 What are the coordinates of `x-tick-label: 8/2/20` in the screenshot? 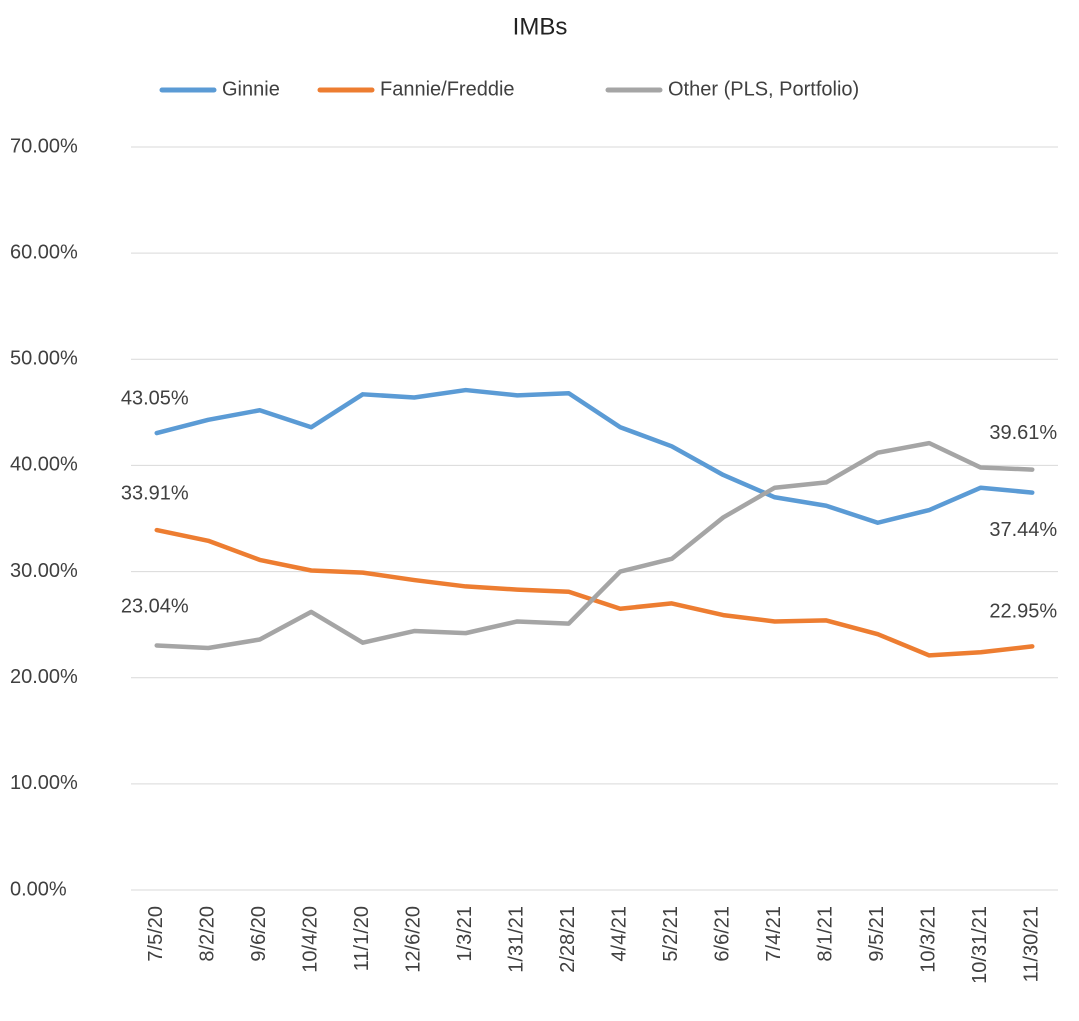 It's located at (208, 934).